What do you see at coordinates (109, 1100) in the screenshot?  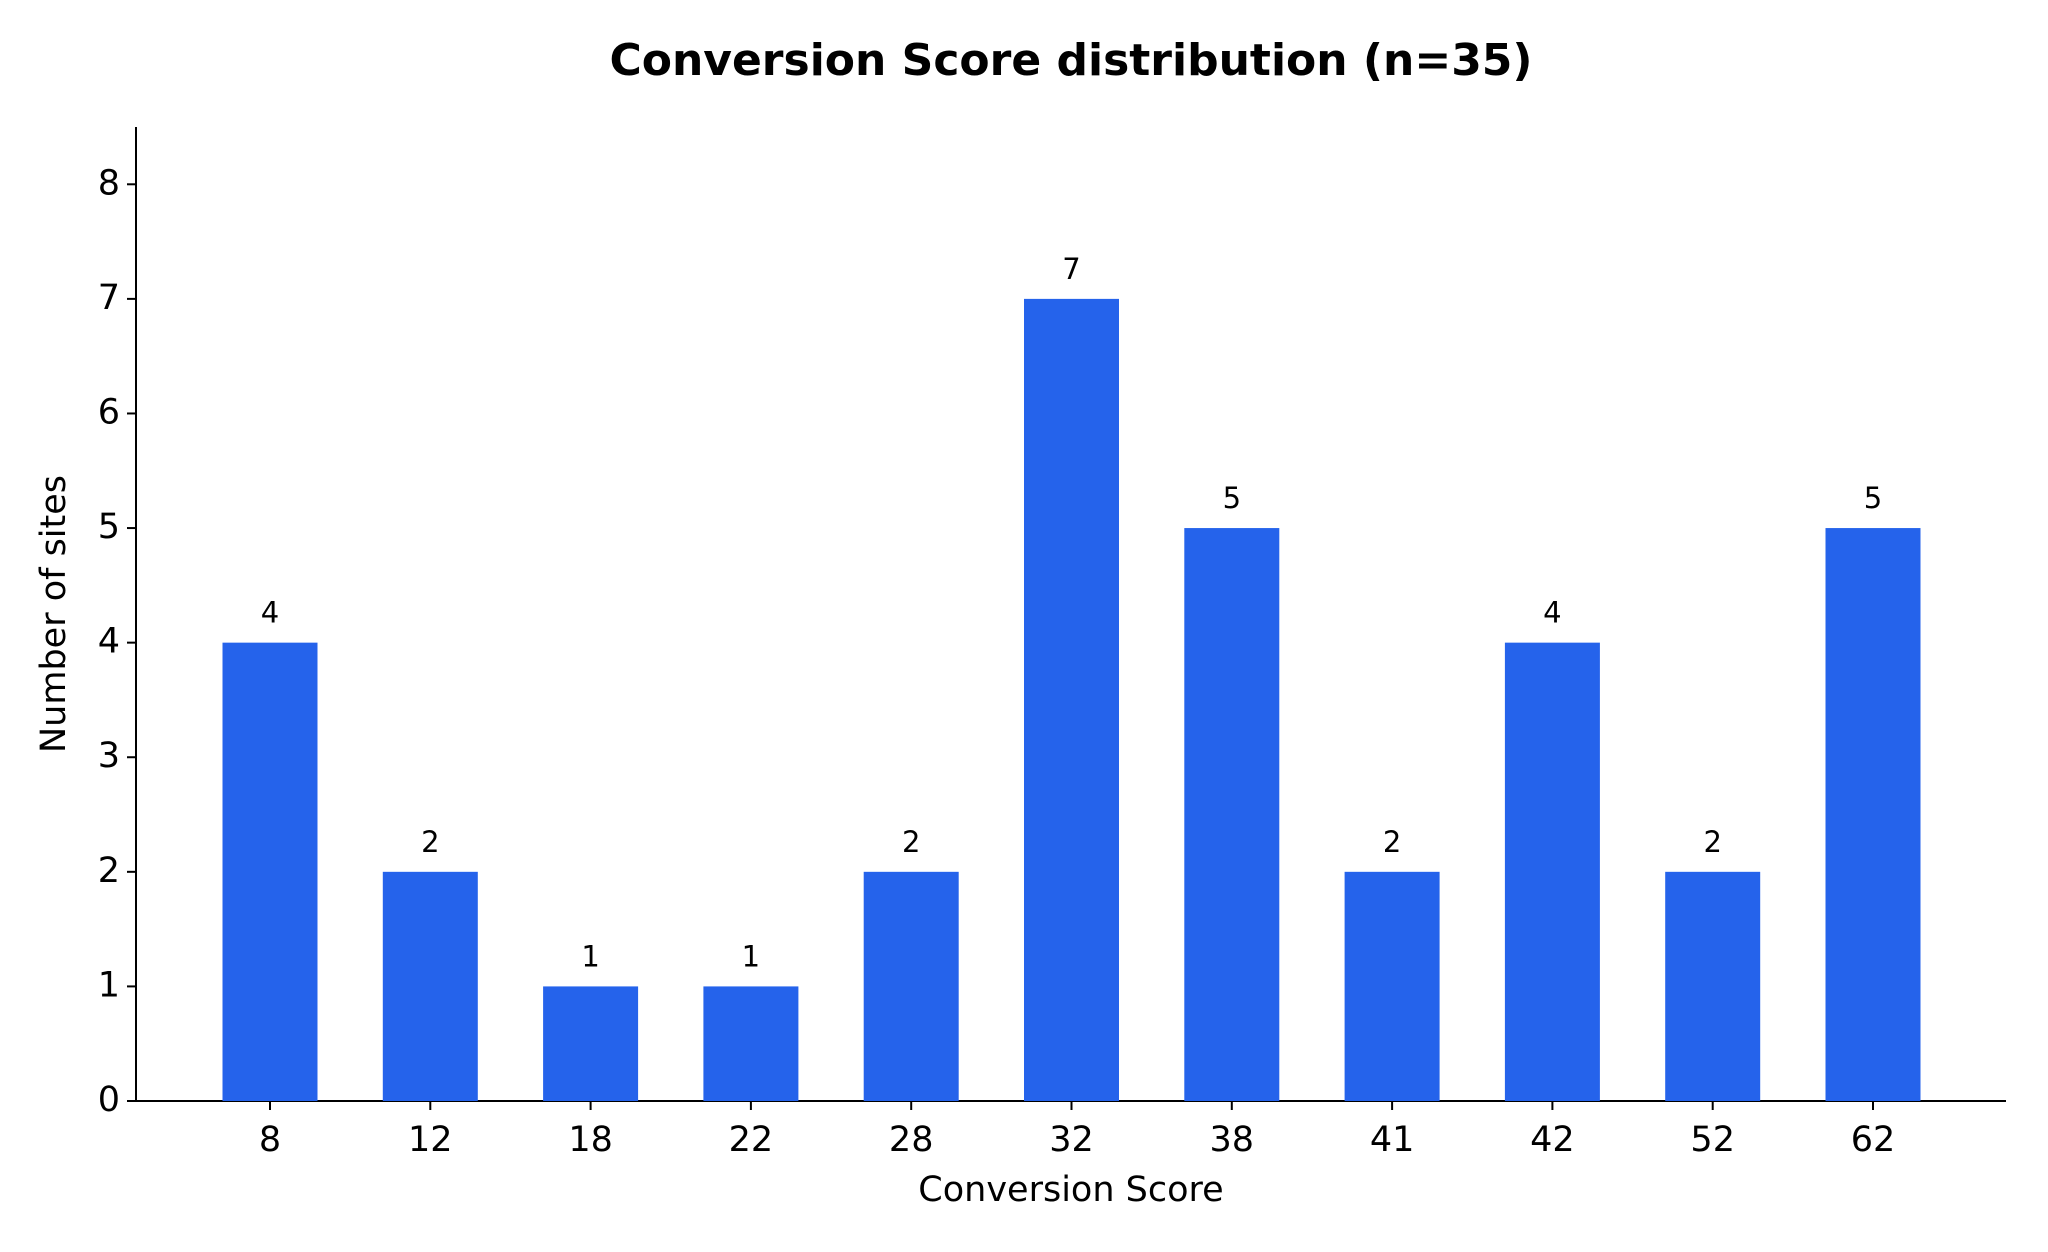 I see `y-tick-label: 0` at bounding box center [109, 1100].